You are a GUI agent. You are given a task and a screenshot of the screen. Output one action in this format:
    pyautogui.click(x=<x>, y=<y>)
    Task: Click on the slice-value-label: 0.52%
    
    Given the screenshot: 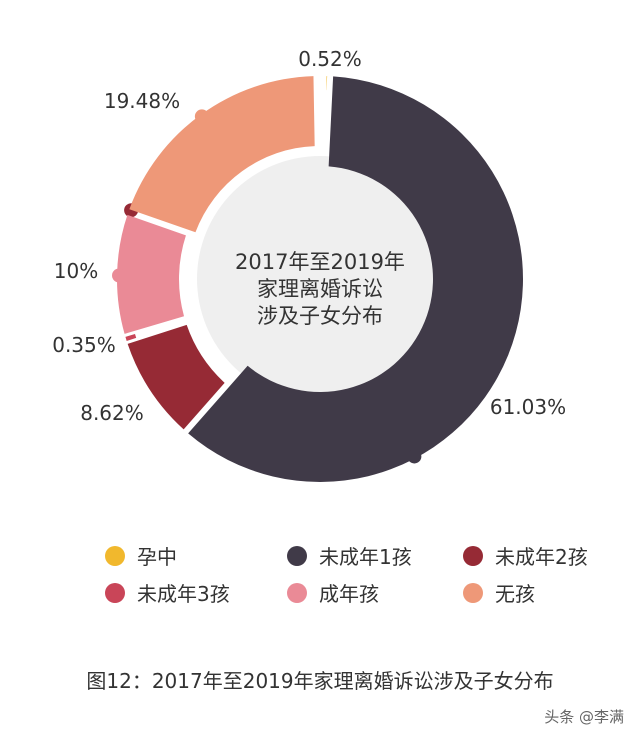 What is the action you would take?
    pyautogui.click(x=330, y=59)
    